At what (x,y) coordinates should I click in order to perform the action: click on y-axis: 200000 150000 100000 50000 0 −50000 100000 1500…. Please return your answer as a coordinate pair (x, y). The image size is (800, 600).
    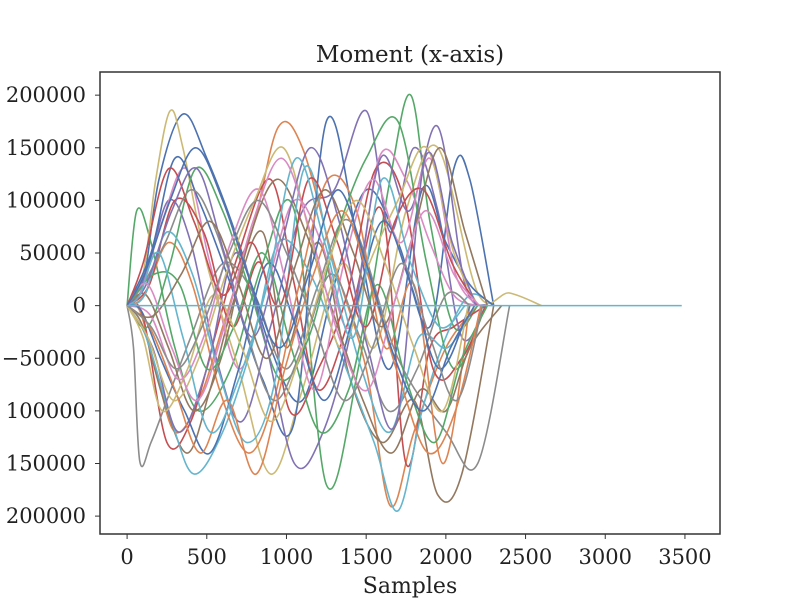
    Looking at the image, I should click on (51, 305).